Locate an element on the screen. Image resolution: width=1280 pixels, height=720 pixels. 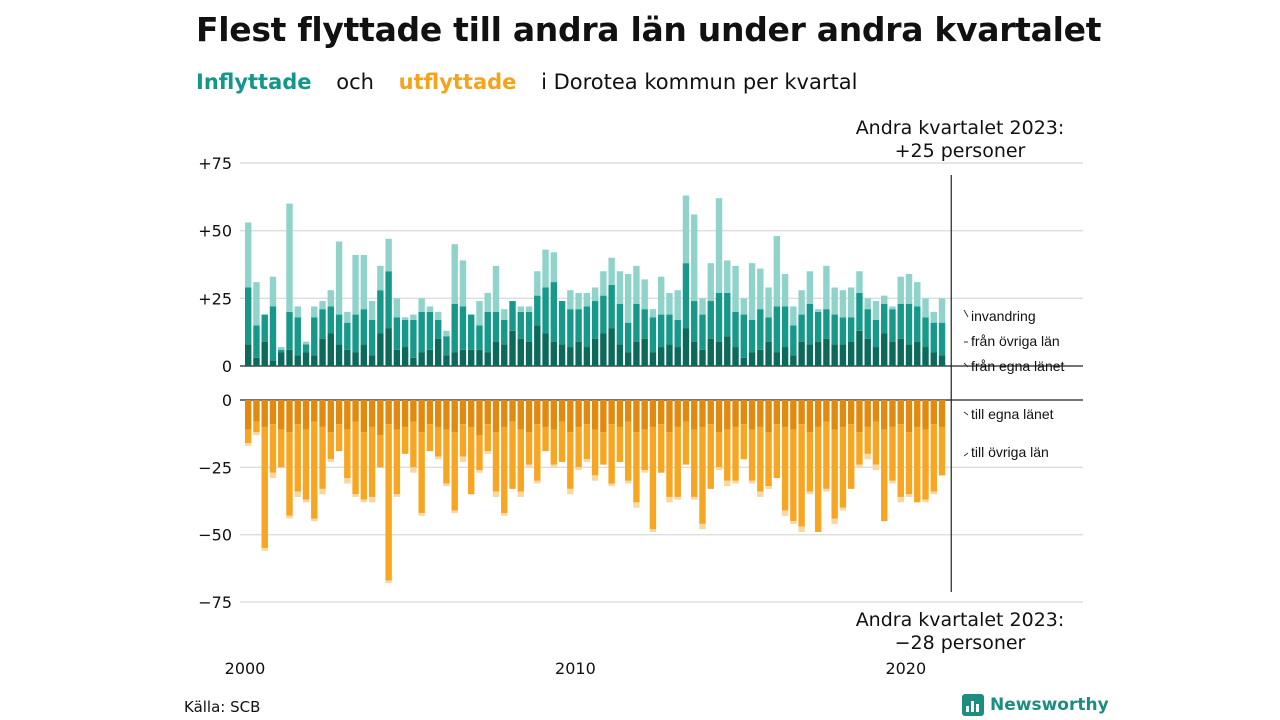
label-invandring: invandring is located at coordinates (1003, 316).